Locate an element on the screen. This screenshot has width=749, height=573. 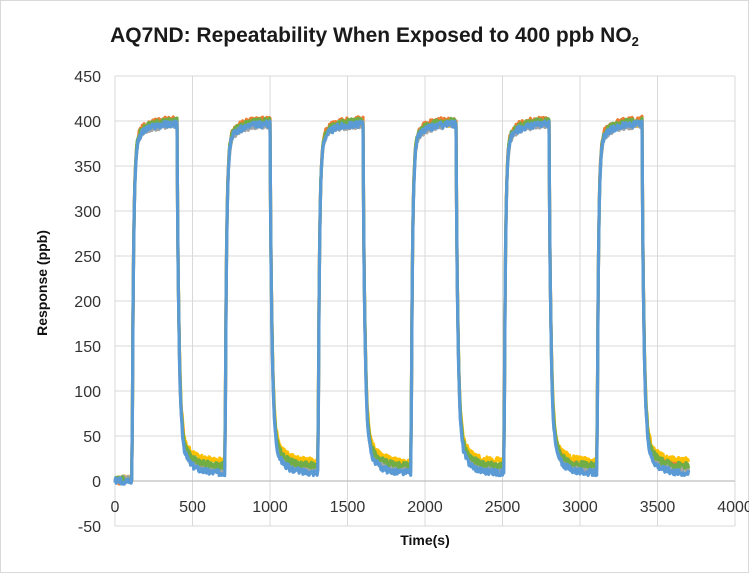
x-tick-label: 2000 is located at coordinates (425, 507).